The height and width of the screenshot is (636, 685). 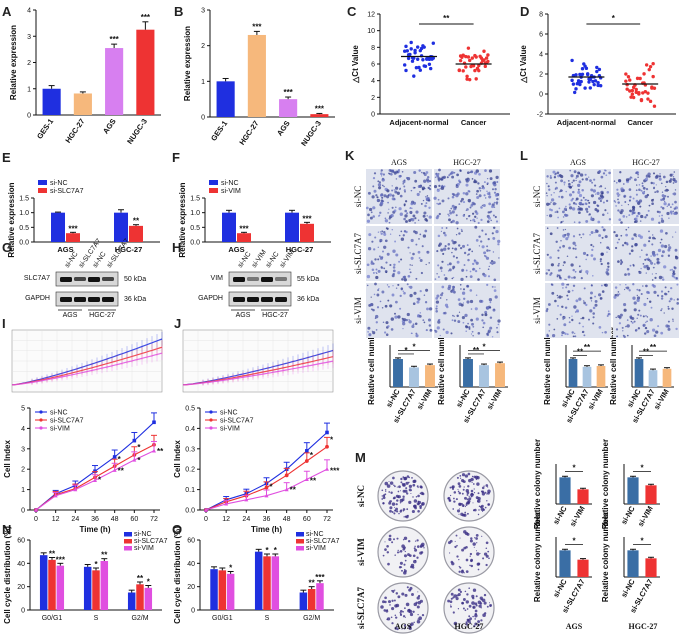 I want to click on significance-mark: **, so click(x=104, y=555).